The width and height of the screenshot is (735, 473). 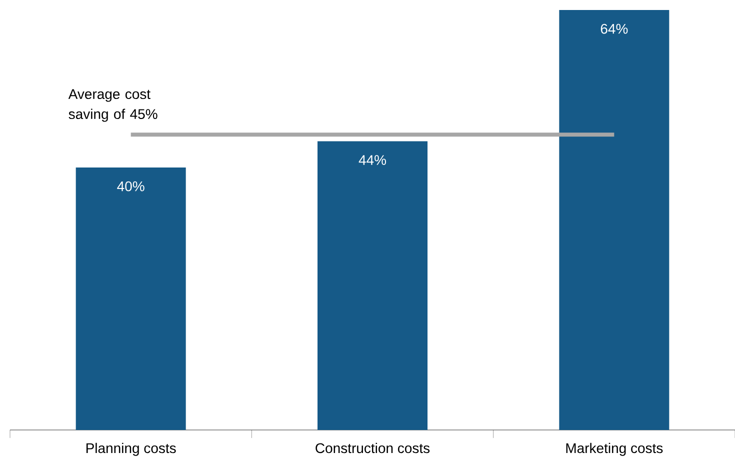 What do you see at coordinates (614, 449) in the screenshot?
I see `x-tick-label: Marketing costs` at bounding box center [614, 449].